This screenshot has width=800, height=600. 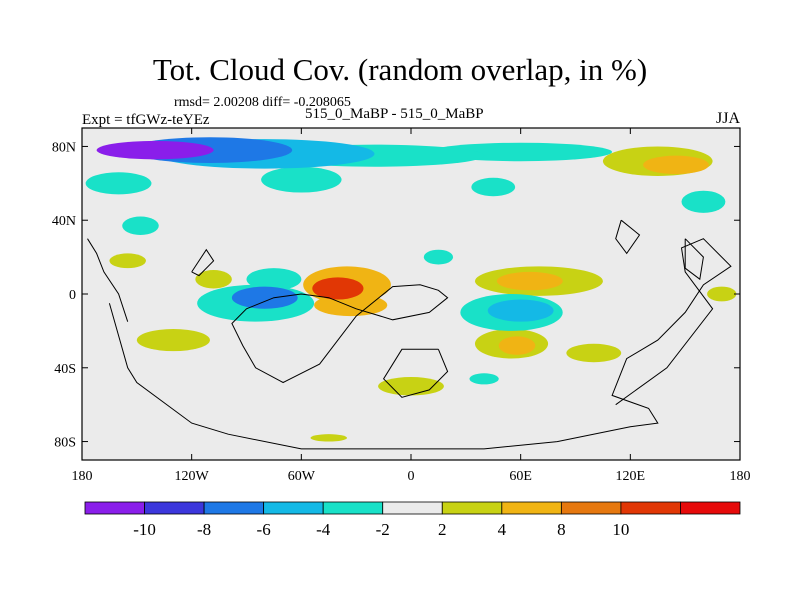 I want to click on colorbar-label: -10, so click(x=144, y=529).